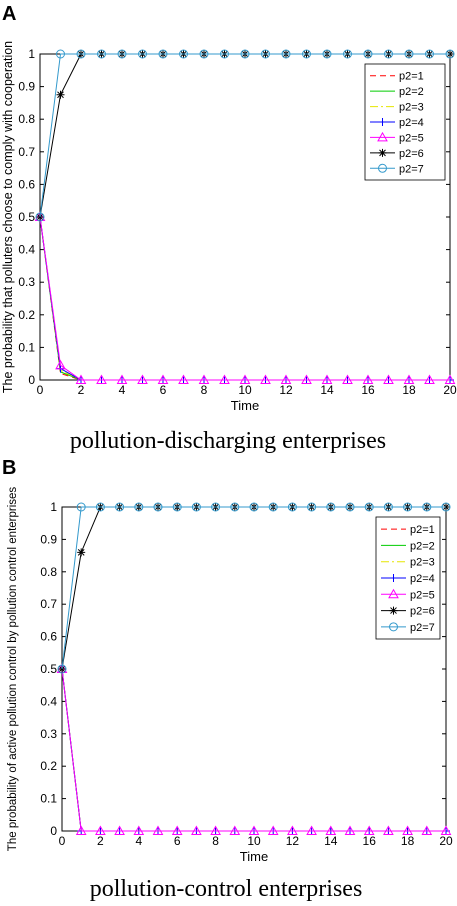 The height and width of the screenshot is (906, 457). I want to click on x-axis-label: Time, so click(245, 405).